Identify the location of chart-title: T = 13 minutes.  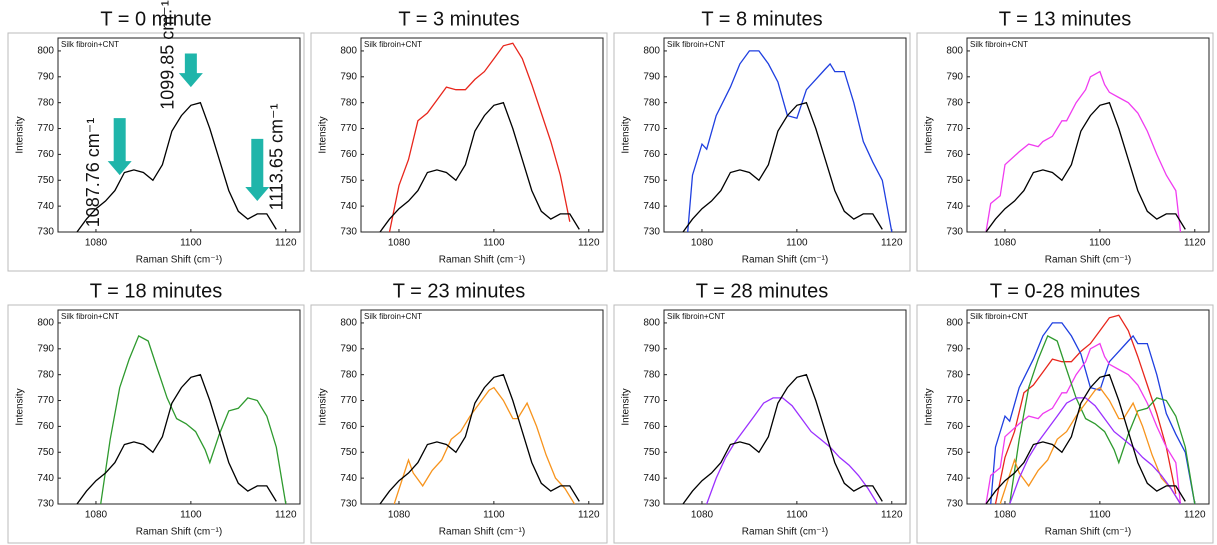
(1065, 19).